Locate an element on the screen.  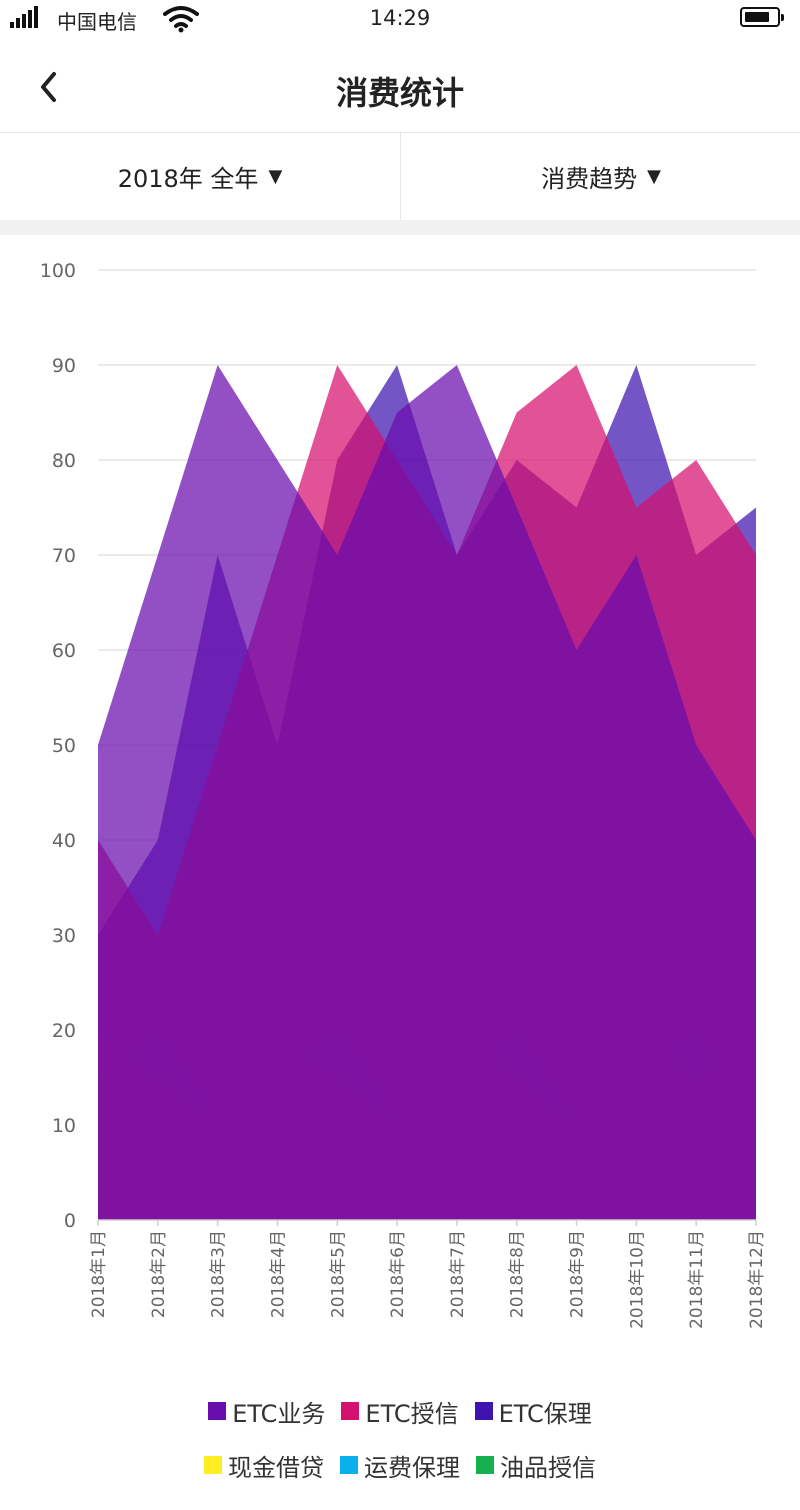
x-tick-label: 2018年7月 is located at coordinates (458, 1274).